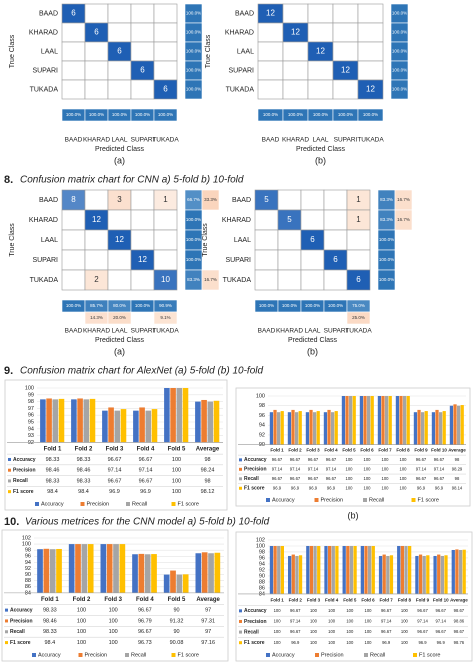  I want to click on legend-label: Accuracy, so click(283, 655).